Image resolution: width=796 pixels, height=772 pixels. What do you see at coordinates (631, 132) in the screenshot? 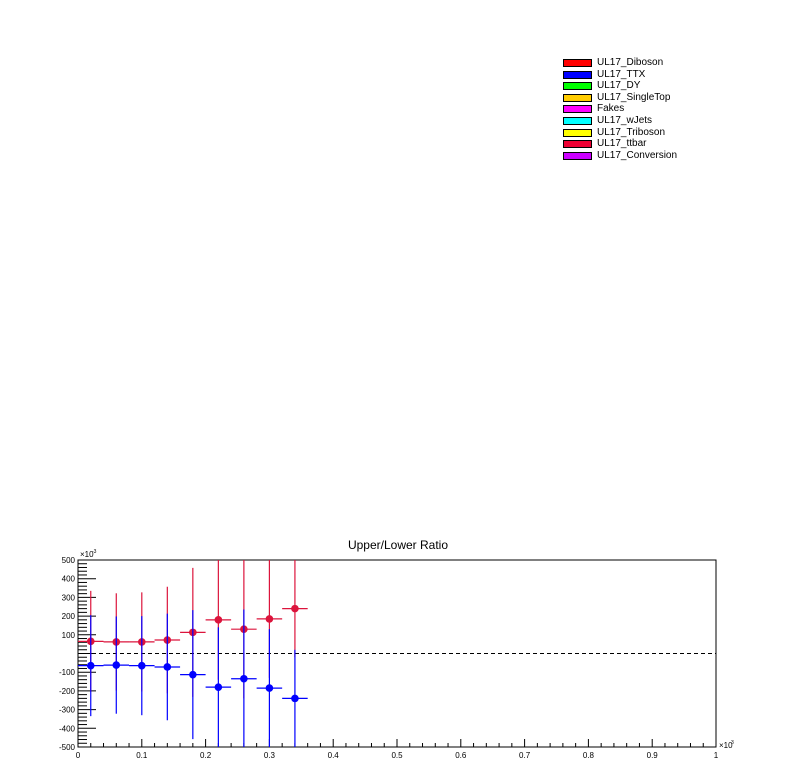
I see `legend-label: UL17_Triboson` at bounding box center [631, 132].